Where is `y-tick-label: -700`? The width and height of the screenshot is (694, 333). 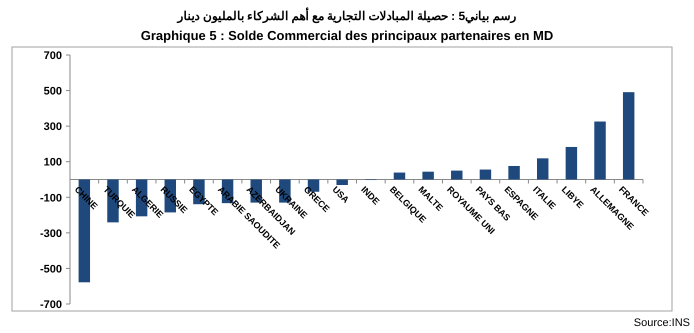 y-tick-label: -700 is located at coordinates (51, 305).